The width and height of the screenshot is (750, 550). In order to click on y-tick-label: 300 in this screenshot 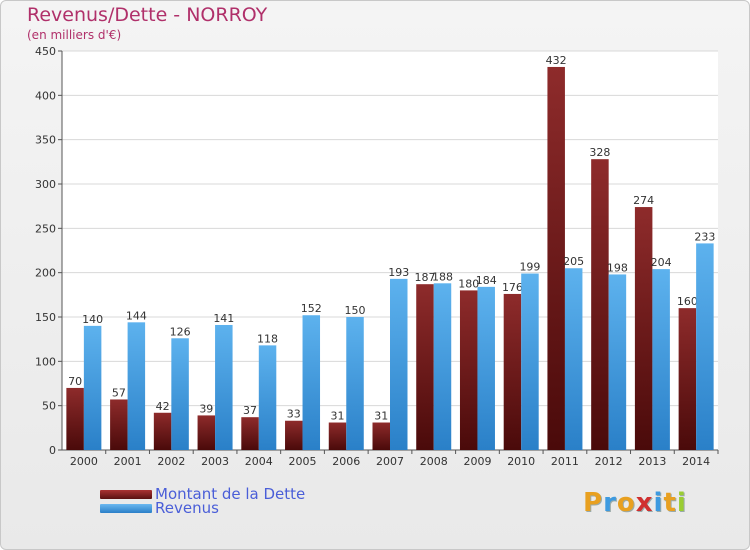, I will do `click(45, 184)`.